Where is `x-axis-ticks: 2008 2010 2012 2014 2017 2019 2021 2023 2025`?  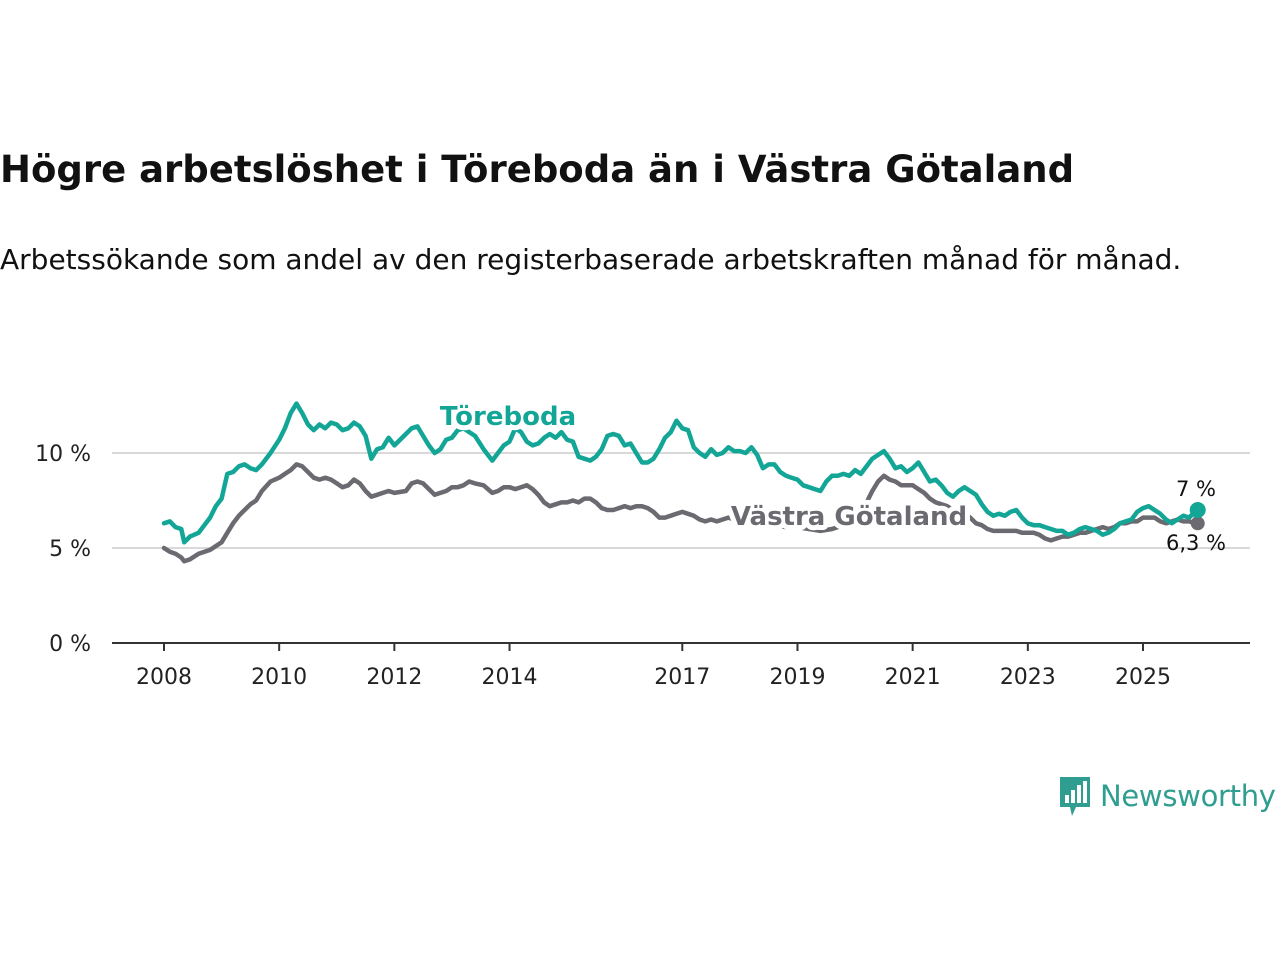
x-axis-ticks: 2008 2010 2012 2014 2017 2019 2021 2023 2025 is located at coordinates (653, 666).